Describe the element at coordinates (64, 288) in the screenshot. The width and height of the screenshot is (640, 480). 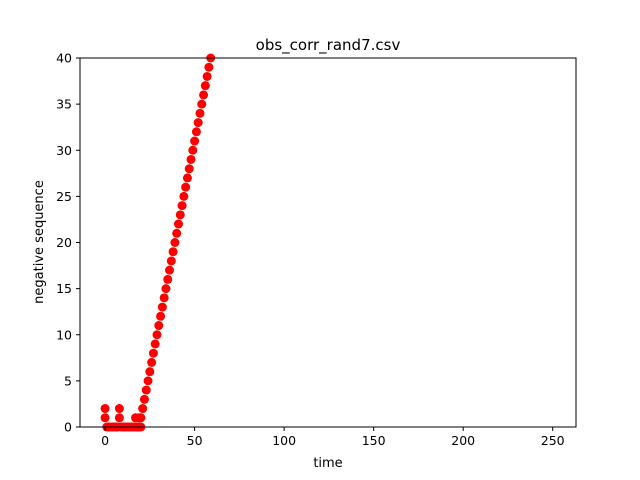
I see `y-tick-label: 15` at that location.